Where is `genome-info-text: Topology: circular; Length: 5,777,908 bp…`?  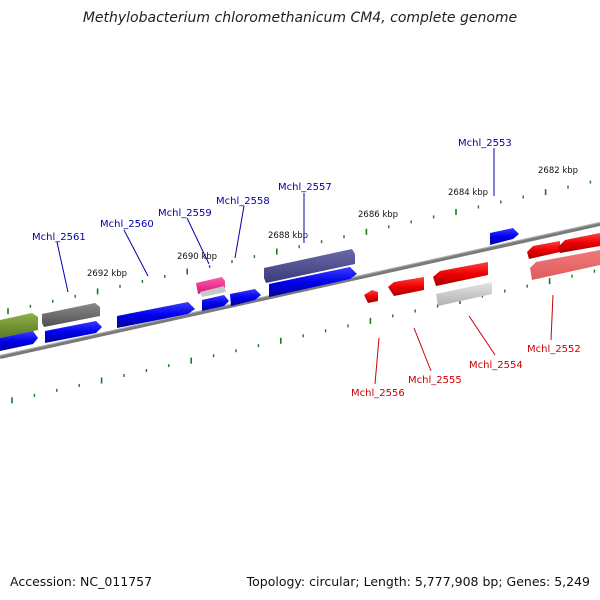 genome-info-text: Topology: circular; Length: 5,777,908 bp… is located at coordinates (418, 581).